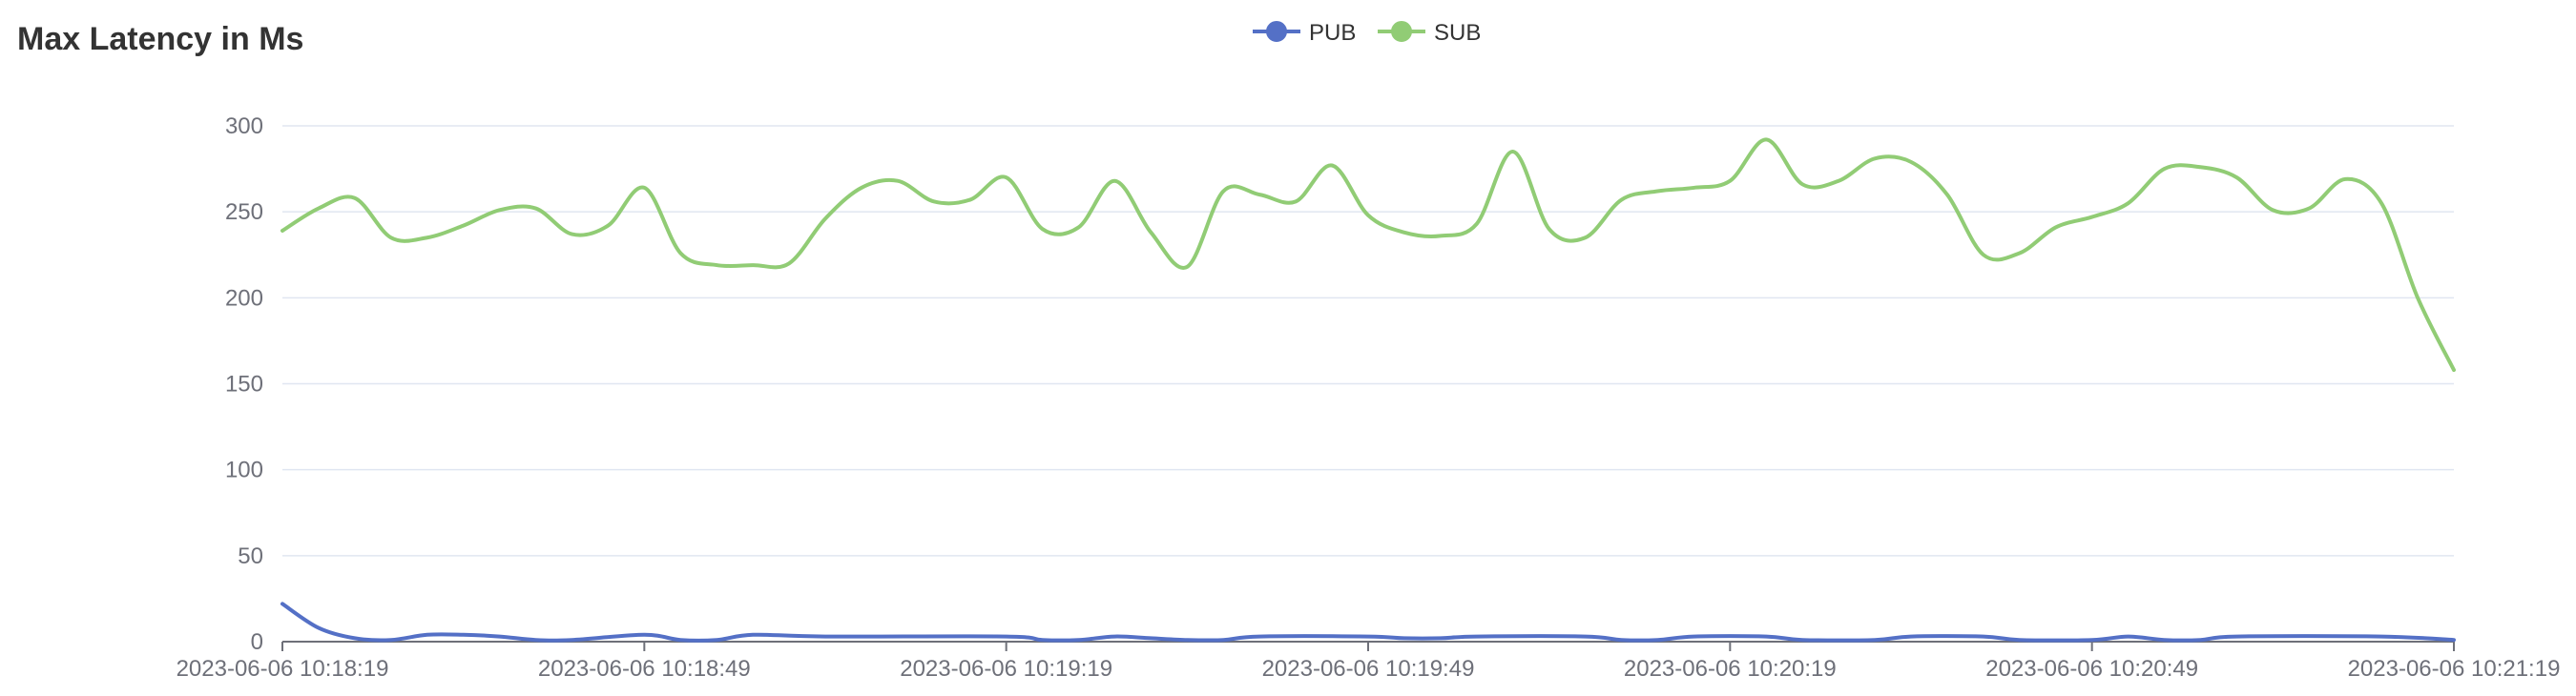  Describe the element at coordinates (1730, 669) in the screenshot. I see `x-tick-label-4: 2023-06-06 10:20:19` at that location.